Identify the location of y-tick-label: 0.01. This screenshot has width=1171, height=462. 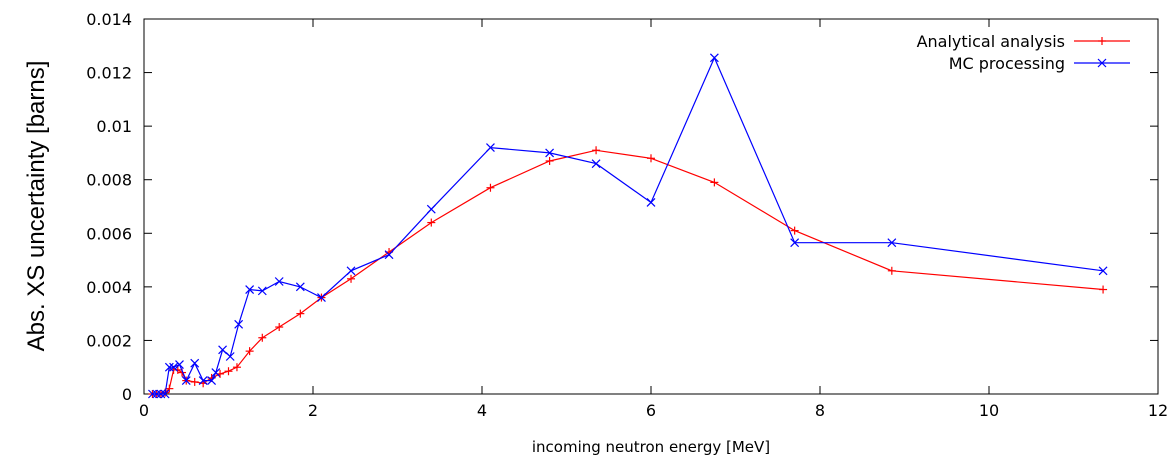
(114, 126).